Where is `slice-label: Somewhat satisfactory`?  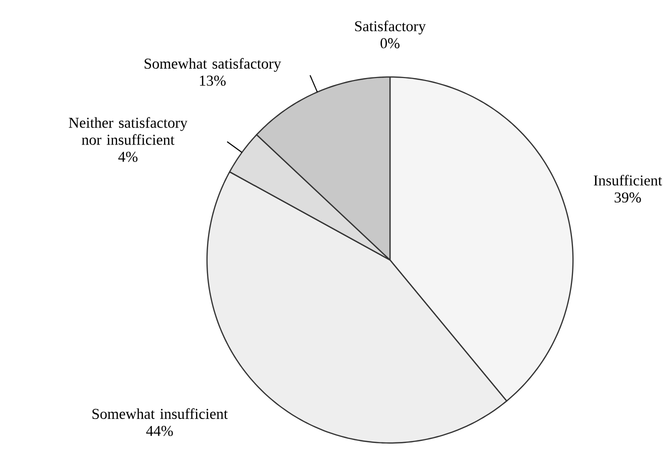 slice-label: Somewhat satisfactory is located at coordinates (213, 65).